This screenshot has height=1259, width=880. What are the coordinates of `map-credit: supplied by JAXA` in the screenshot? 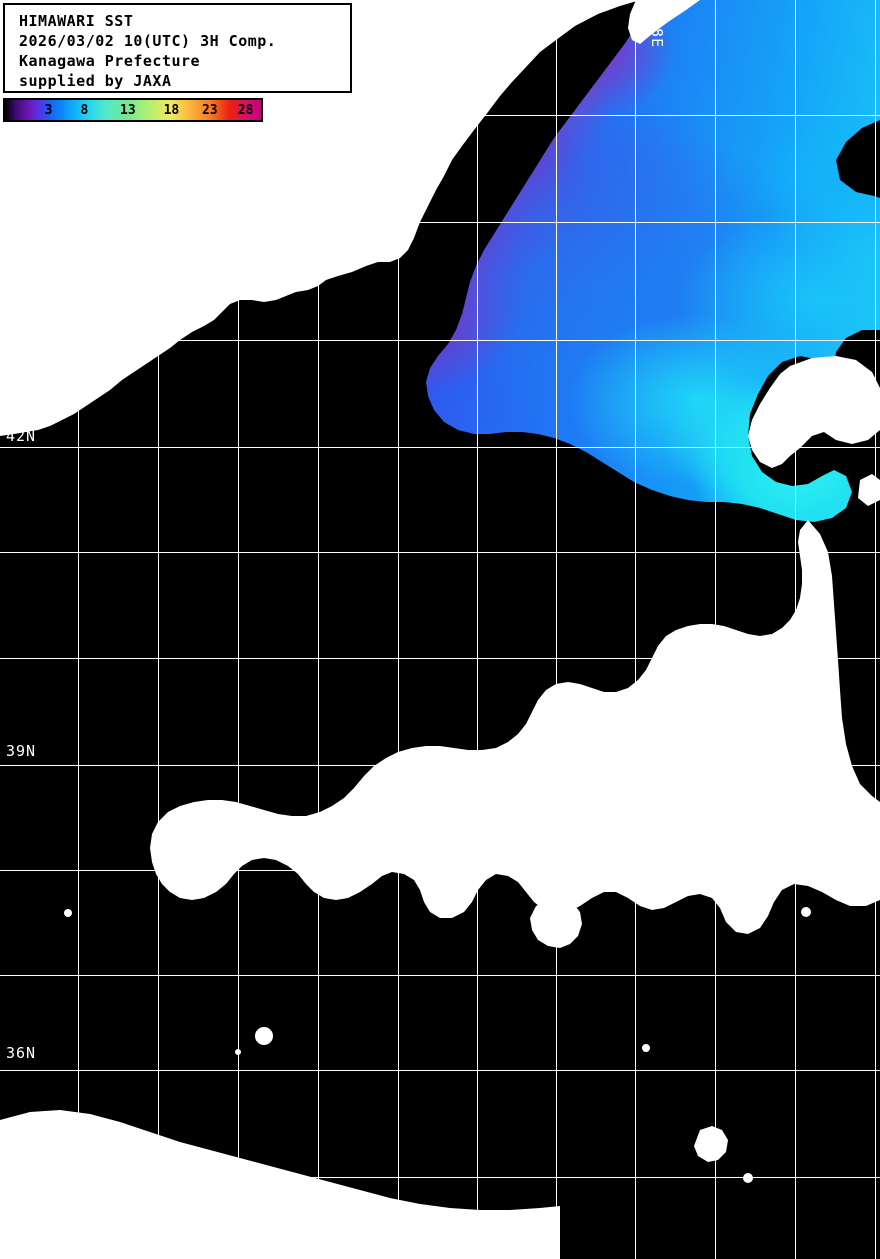 It's located at (95, 81).